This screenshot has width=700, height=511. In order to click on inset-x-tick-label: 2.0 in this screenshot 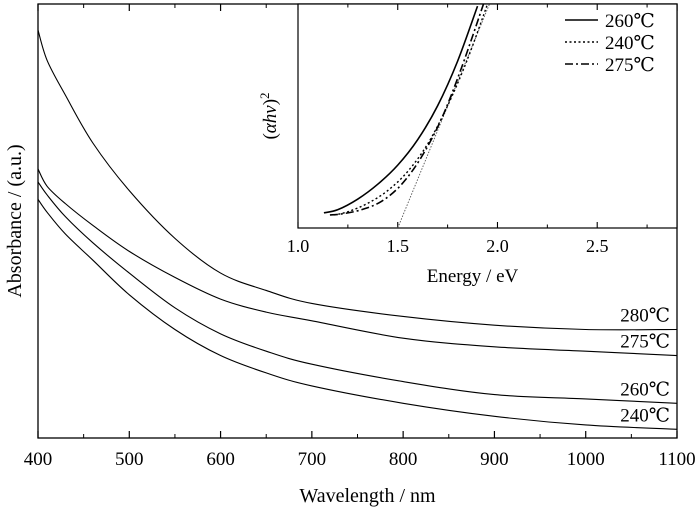, I will do `click(497, 246)`.